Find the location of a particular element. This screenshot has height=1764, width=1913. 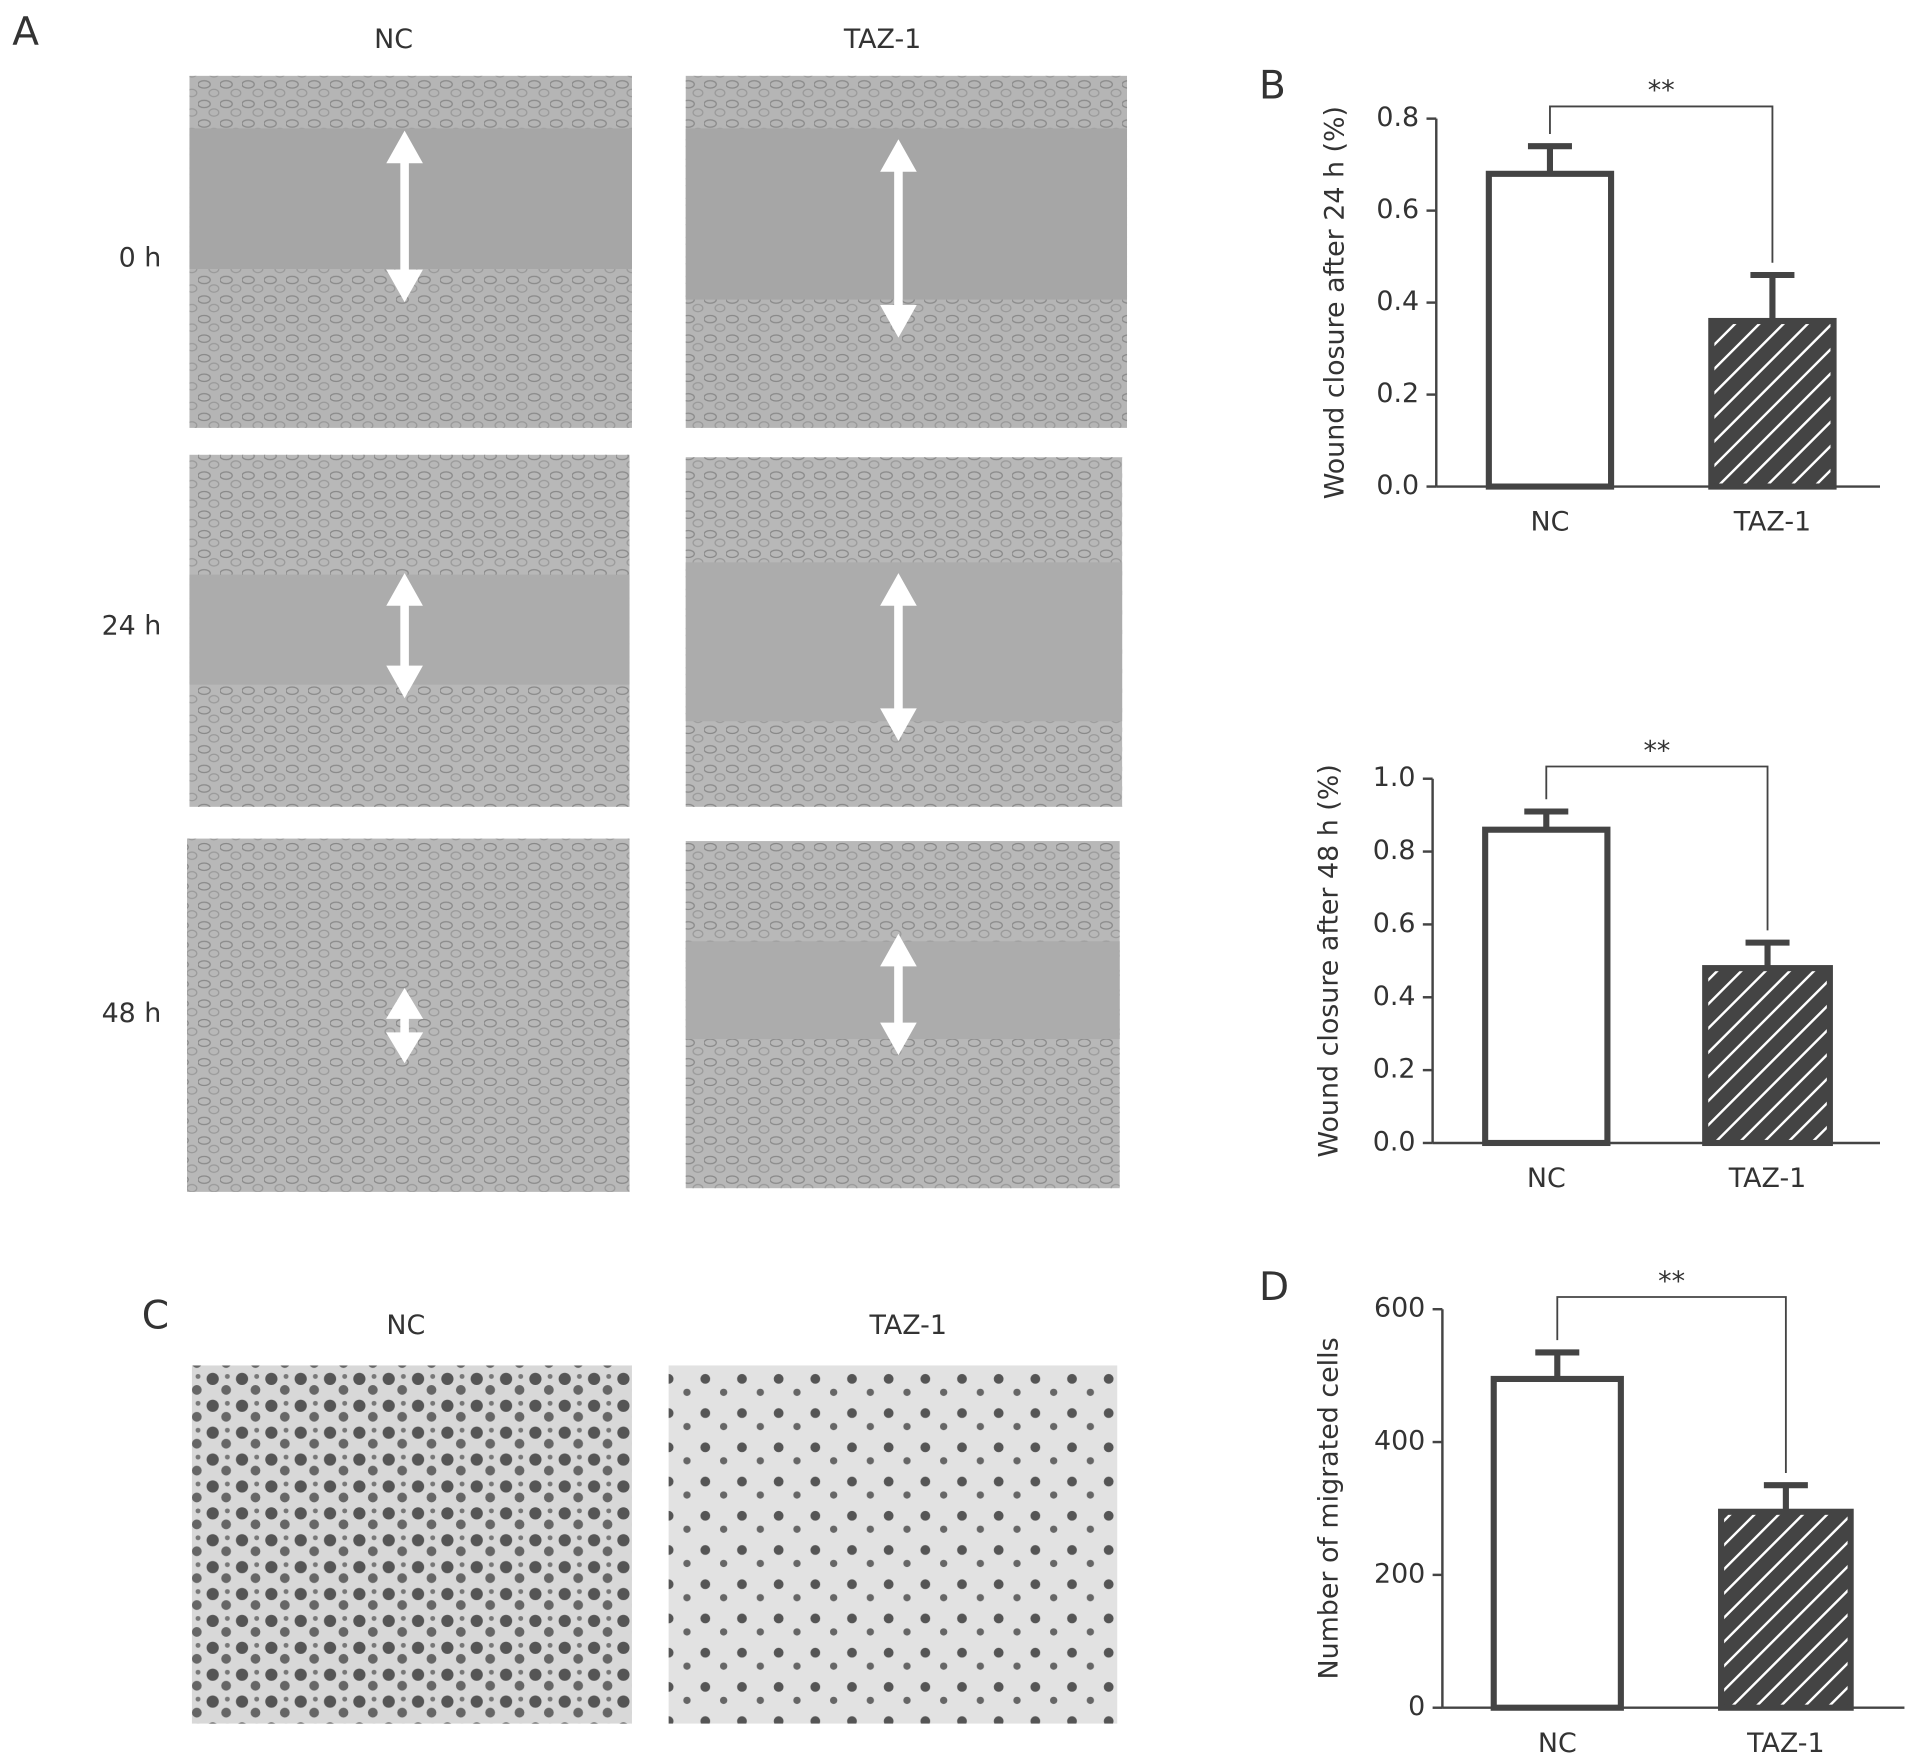

y-tick-label: 400 is located at coordinates (1399, 1441).